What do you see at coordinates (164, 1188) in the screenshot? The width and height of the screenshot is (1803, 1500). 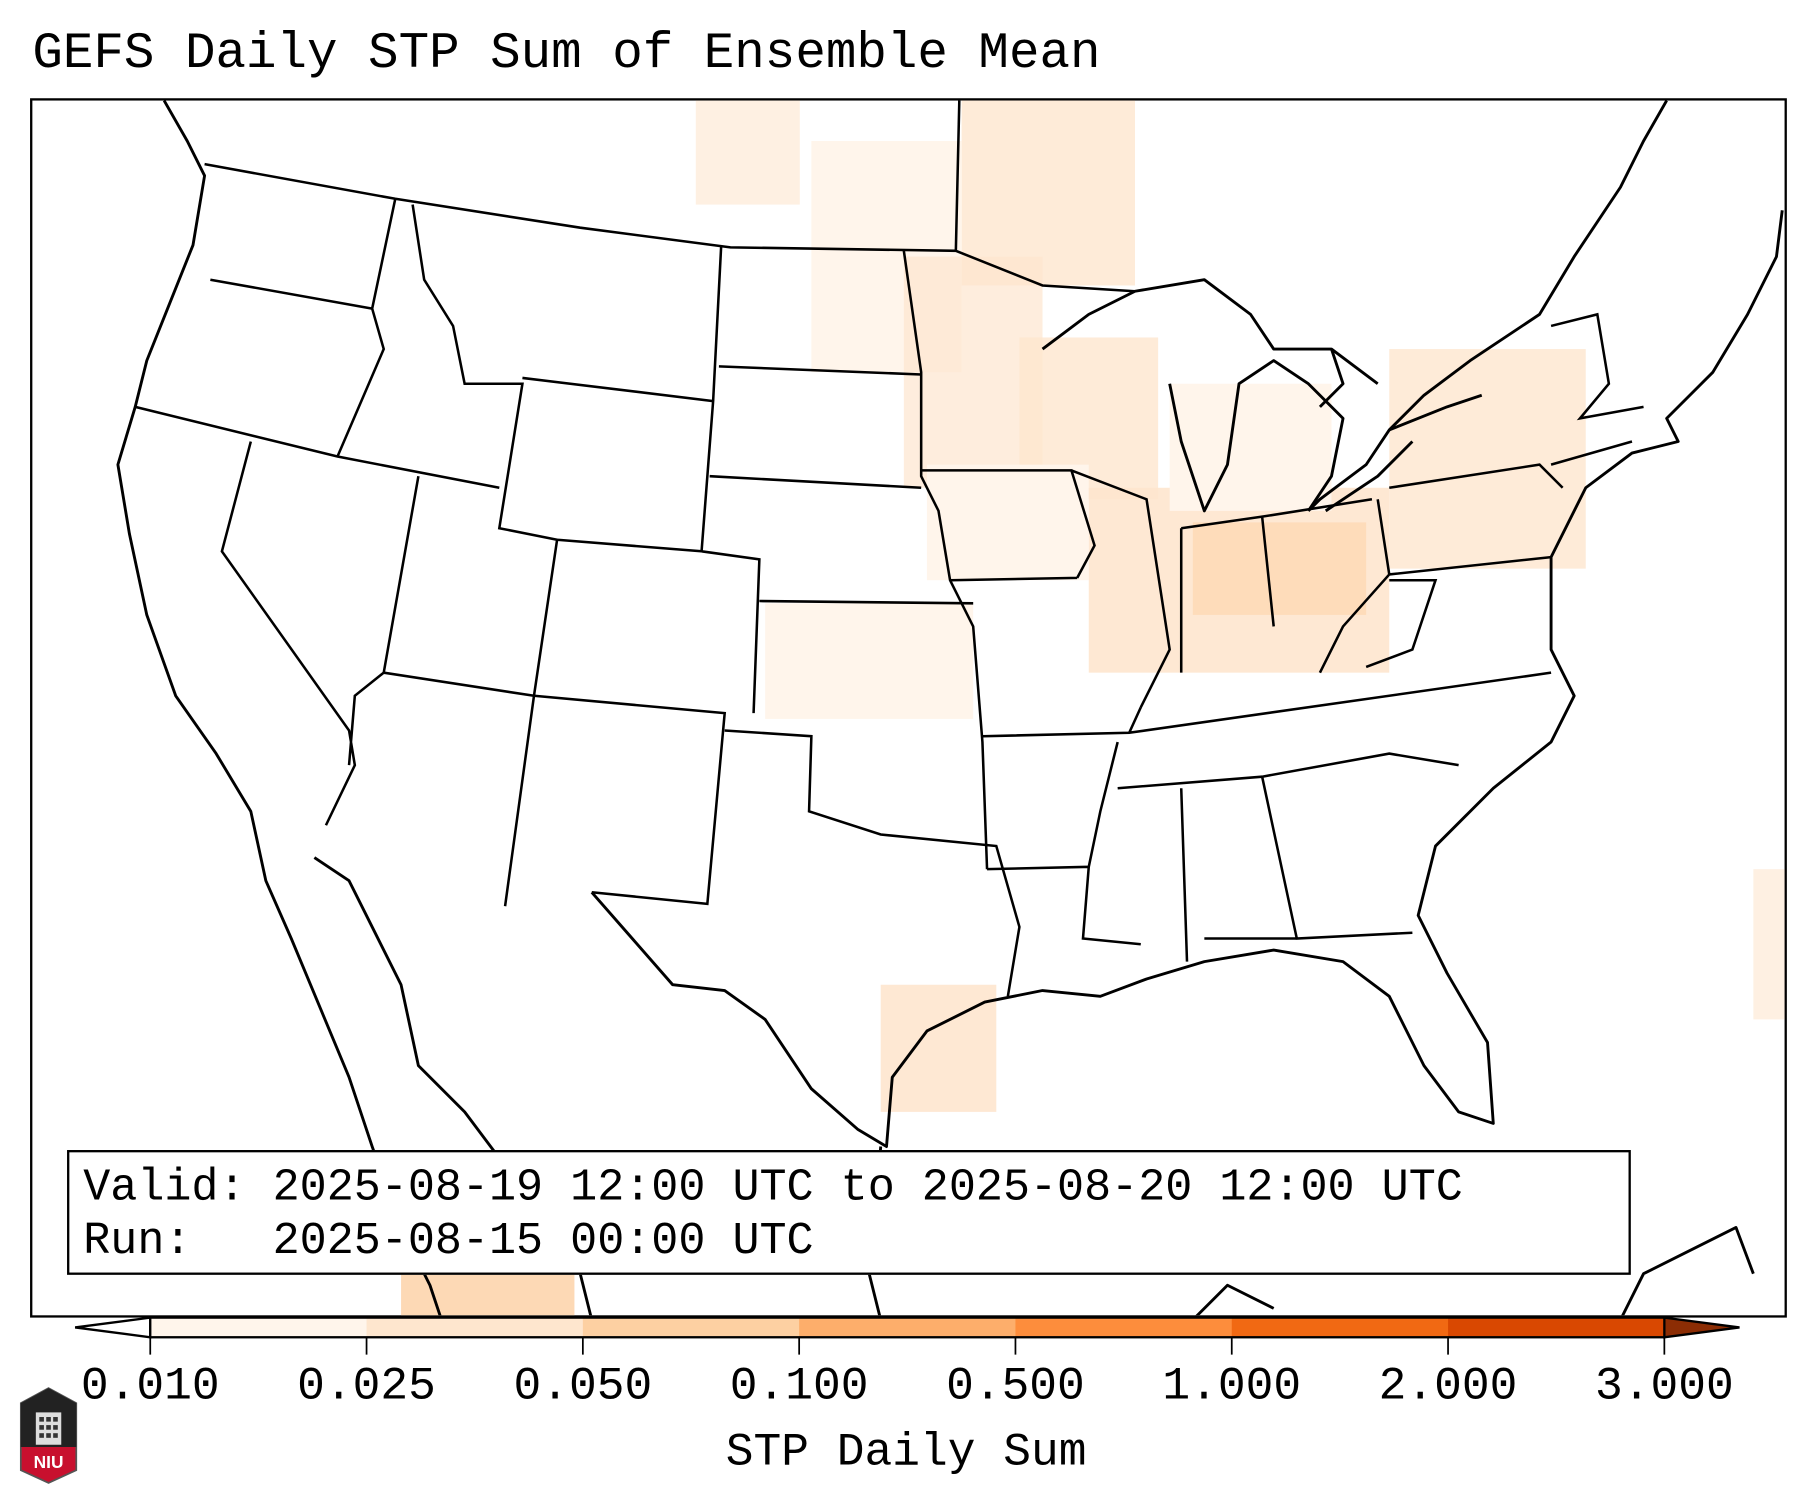 I see `valid-label: Valid:` at bounding box center [164, 1188].